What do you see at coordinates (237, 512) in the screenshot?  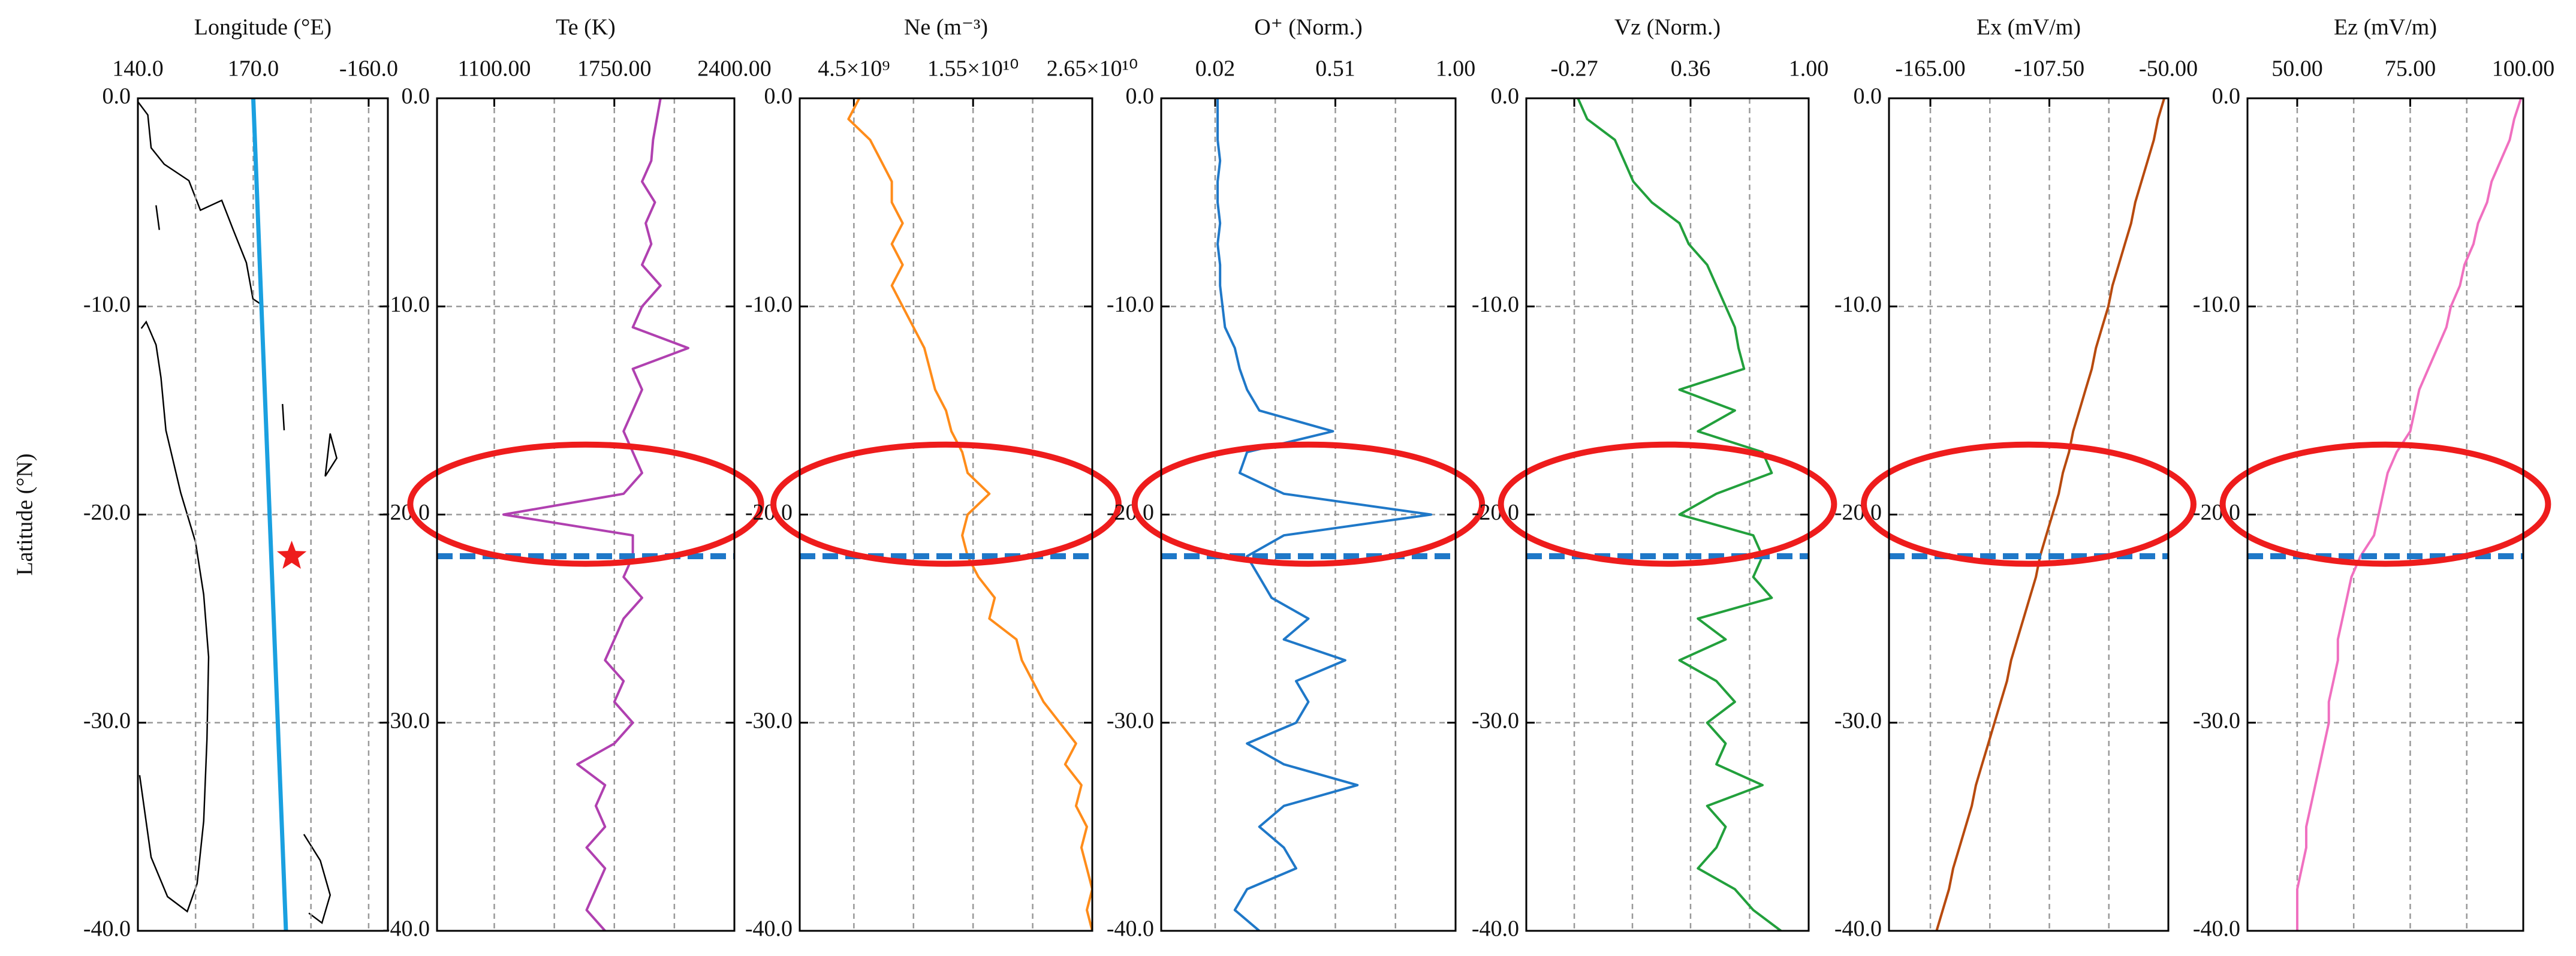 I see `coastlines` at bounding box center [237, 512].